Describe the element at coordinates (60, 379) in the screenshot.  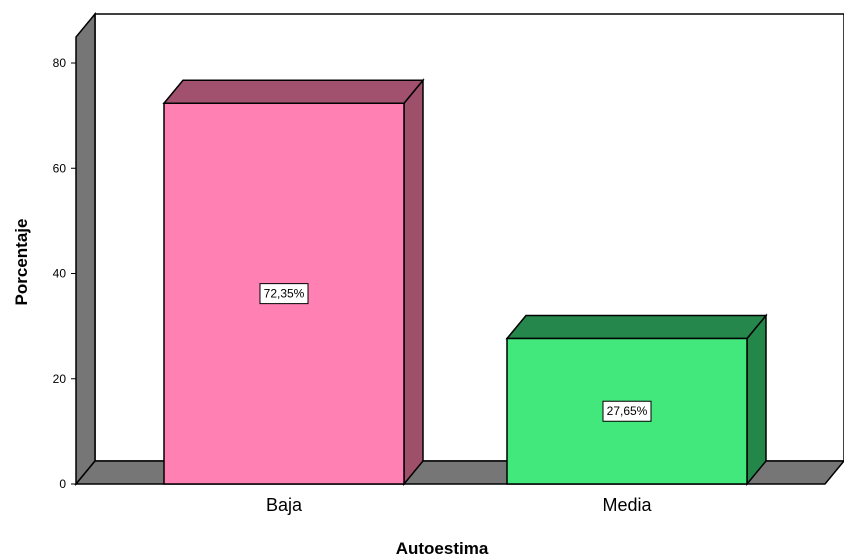
I see `y-tick-label: 20` at that location.